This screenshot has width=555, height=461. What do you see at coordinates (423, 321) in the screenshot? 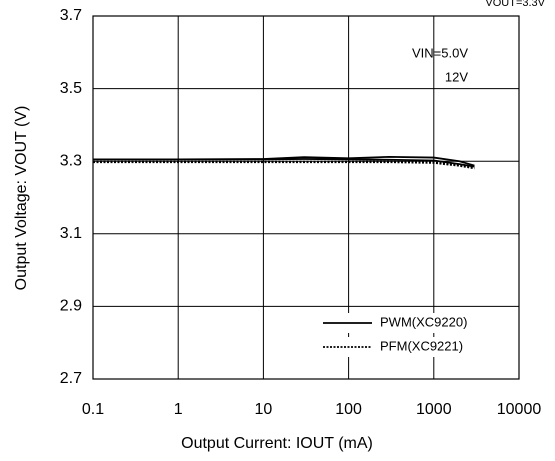
I see `legend-label: PWM(XC9220)` at bounding box center [423, 321].